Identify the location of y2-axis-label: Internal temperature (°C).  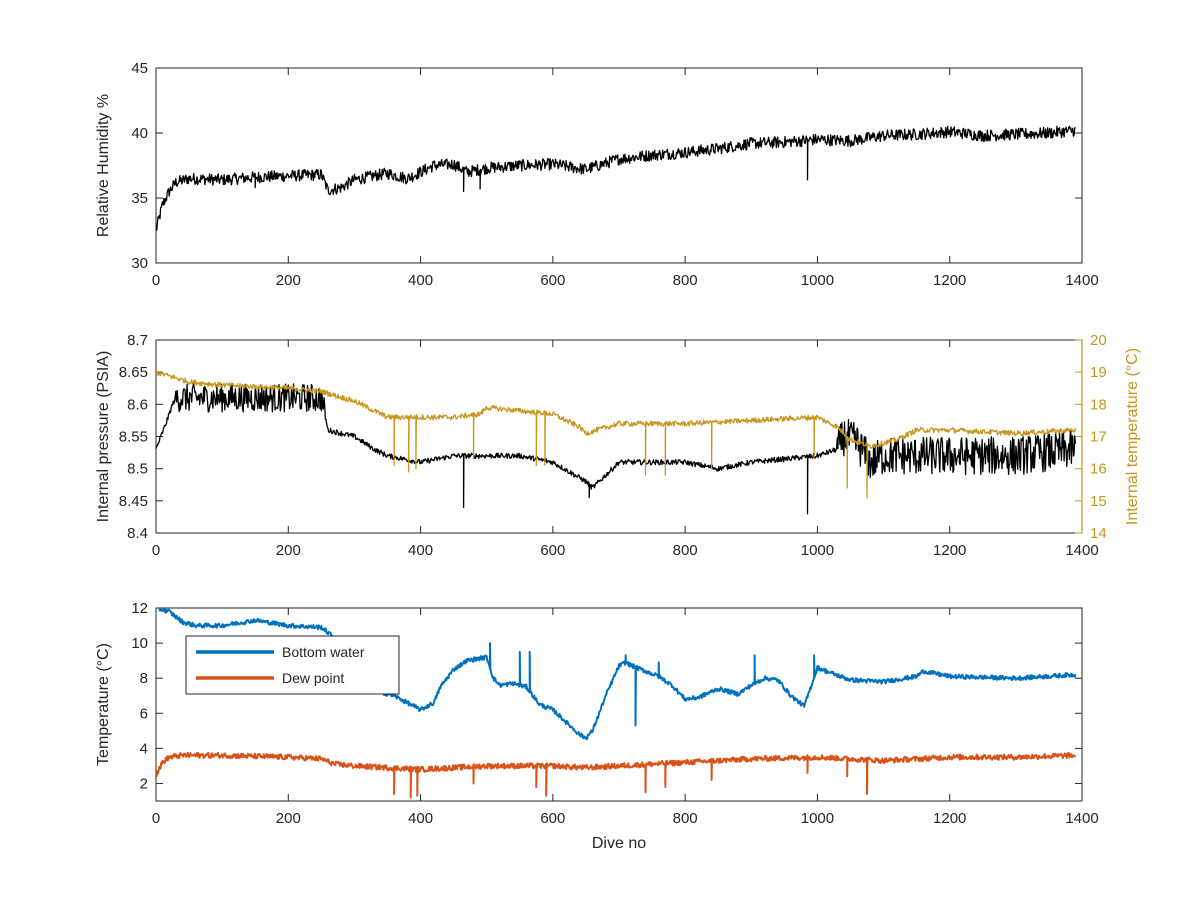
(1132, 436).